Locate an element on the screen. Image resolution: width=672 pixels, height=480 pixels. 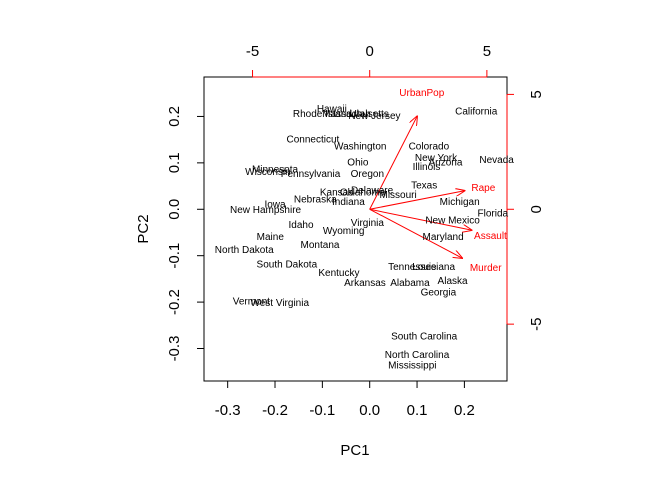
state-label: Idaho is located at coordinates (301, 225).